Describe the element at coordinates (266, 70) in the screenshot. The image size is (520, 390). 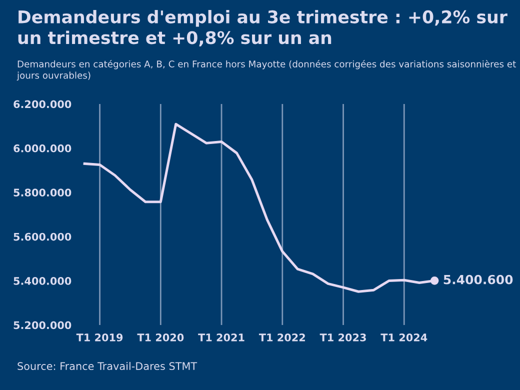
I see `chart-subtitle: Demandeurs en catégories A, B, C en France hors Mayotte (données corrigées des variations saisonnières et jours ouvrables)` at that location.